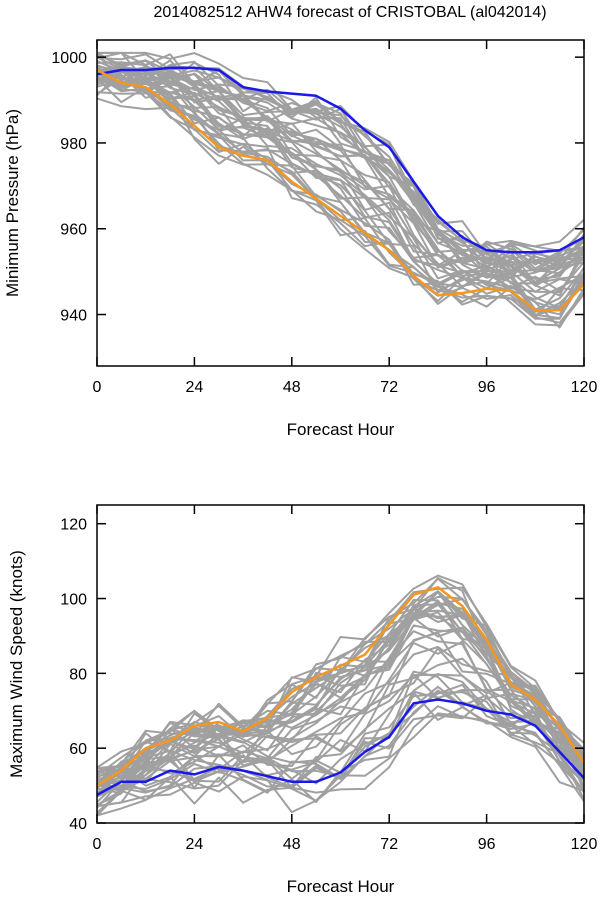  I want to click on y-tick-label: 960, so click(73, 230).